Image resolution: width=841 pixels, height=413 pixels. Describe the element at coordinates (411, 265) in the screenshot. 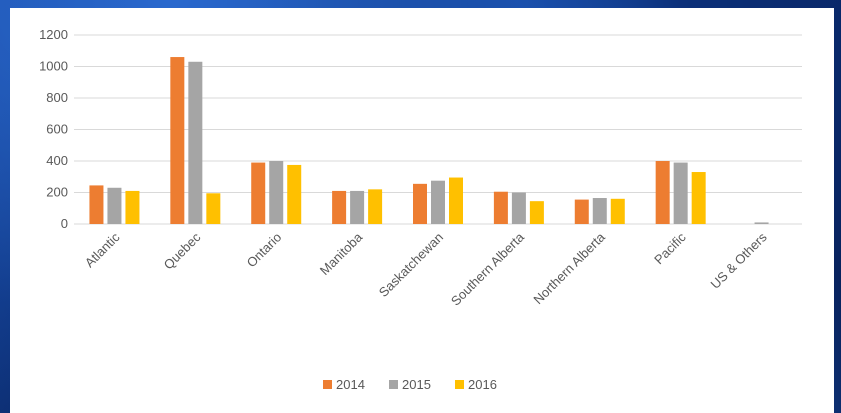

I see `x-tick-label: Saskatchewan` at that location.